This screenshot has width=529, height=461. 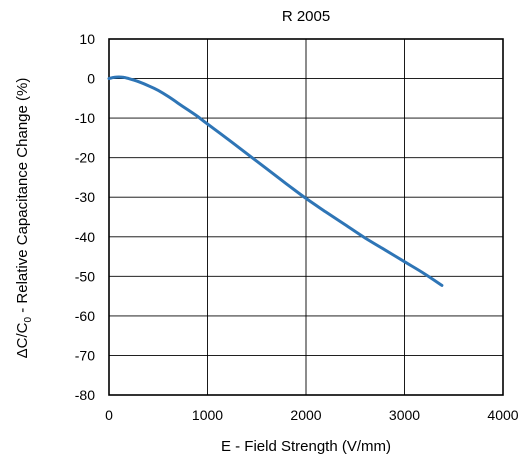 What do you see at coordinates (91, 79) in the screenshot?
I see `y-tick-label: 0` at bounding box center [91, 79].